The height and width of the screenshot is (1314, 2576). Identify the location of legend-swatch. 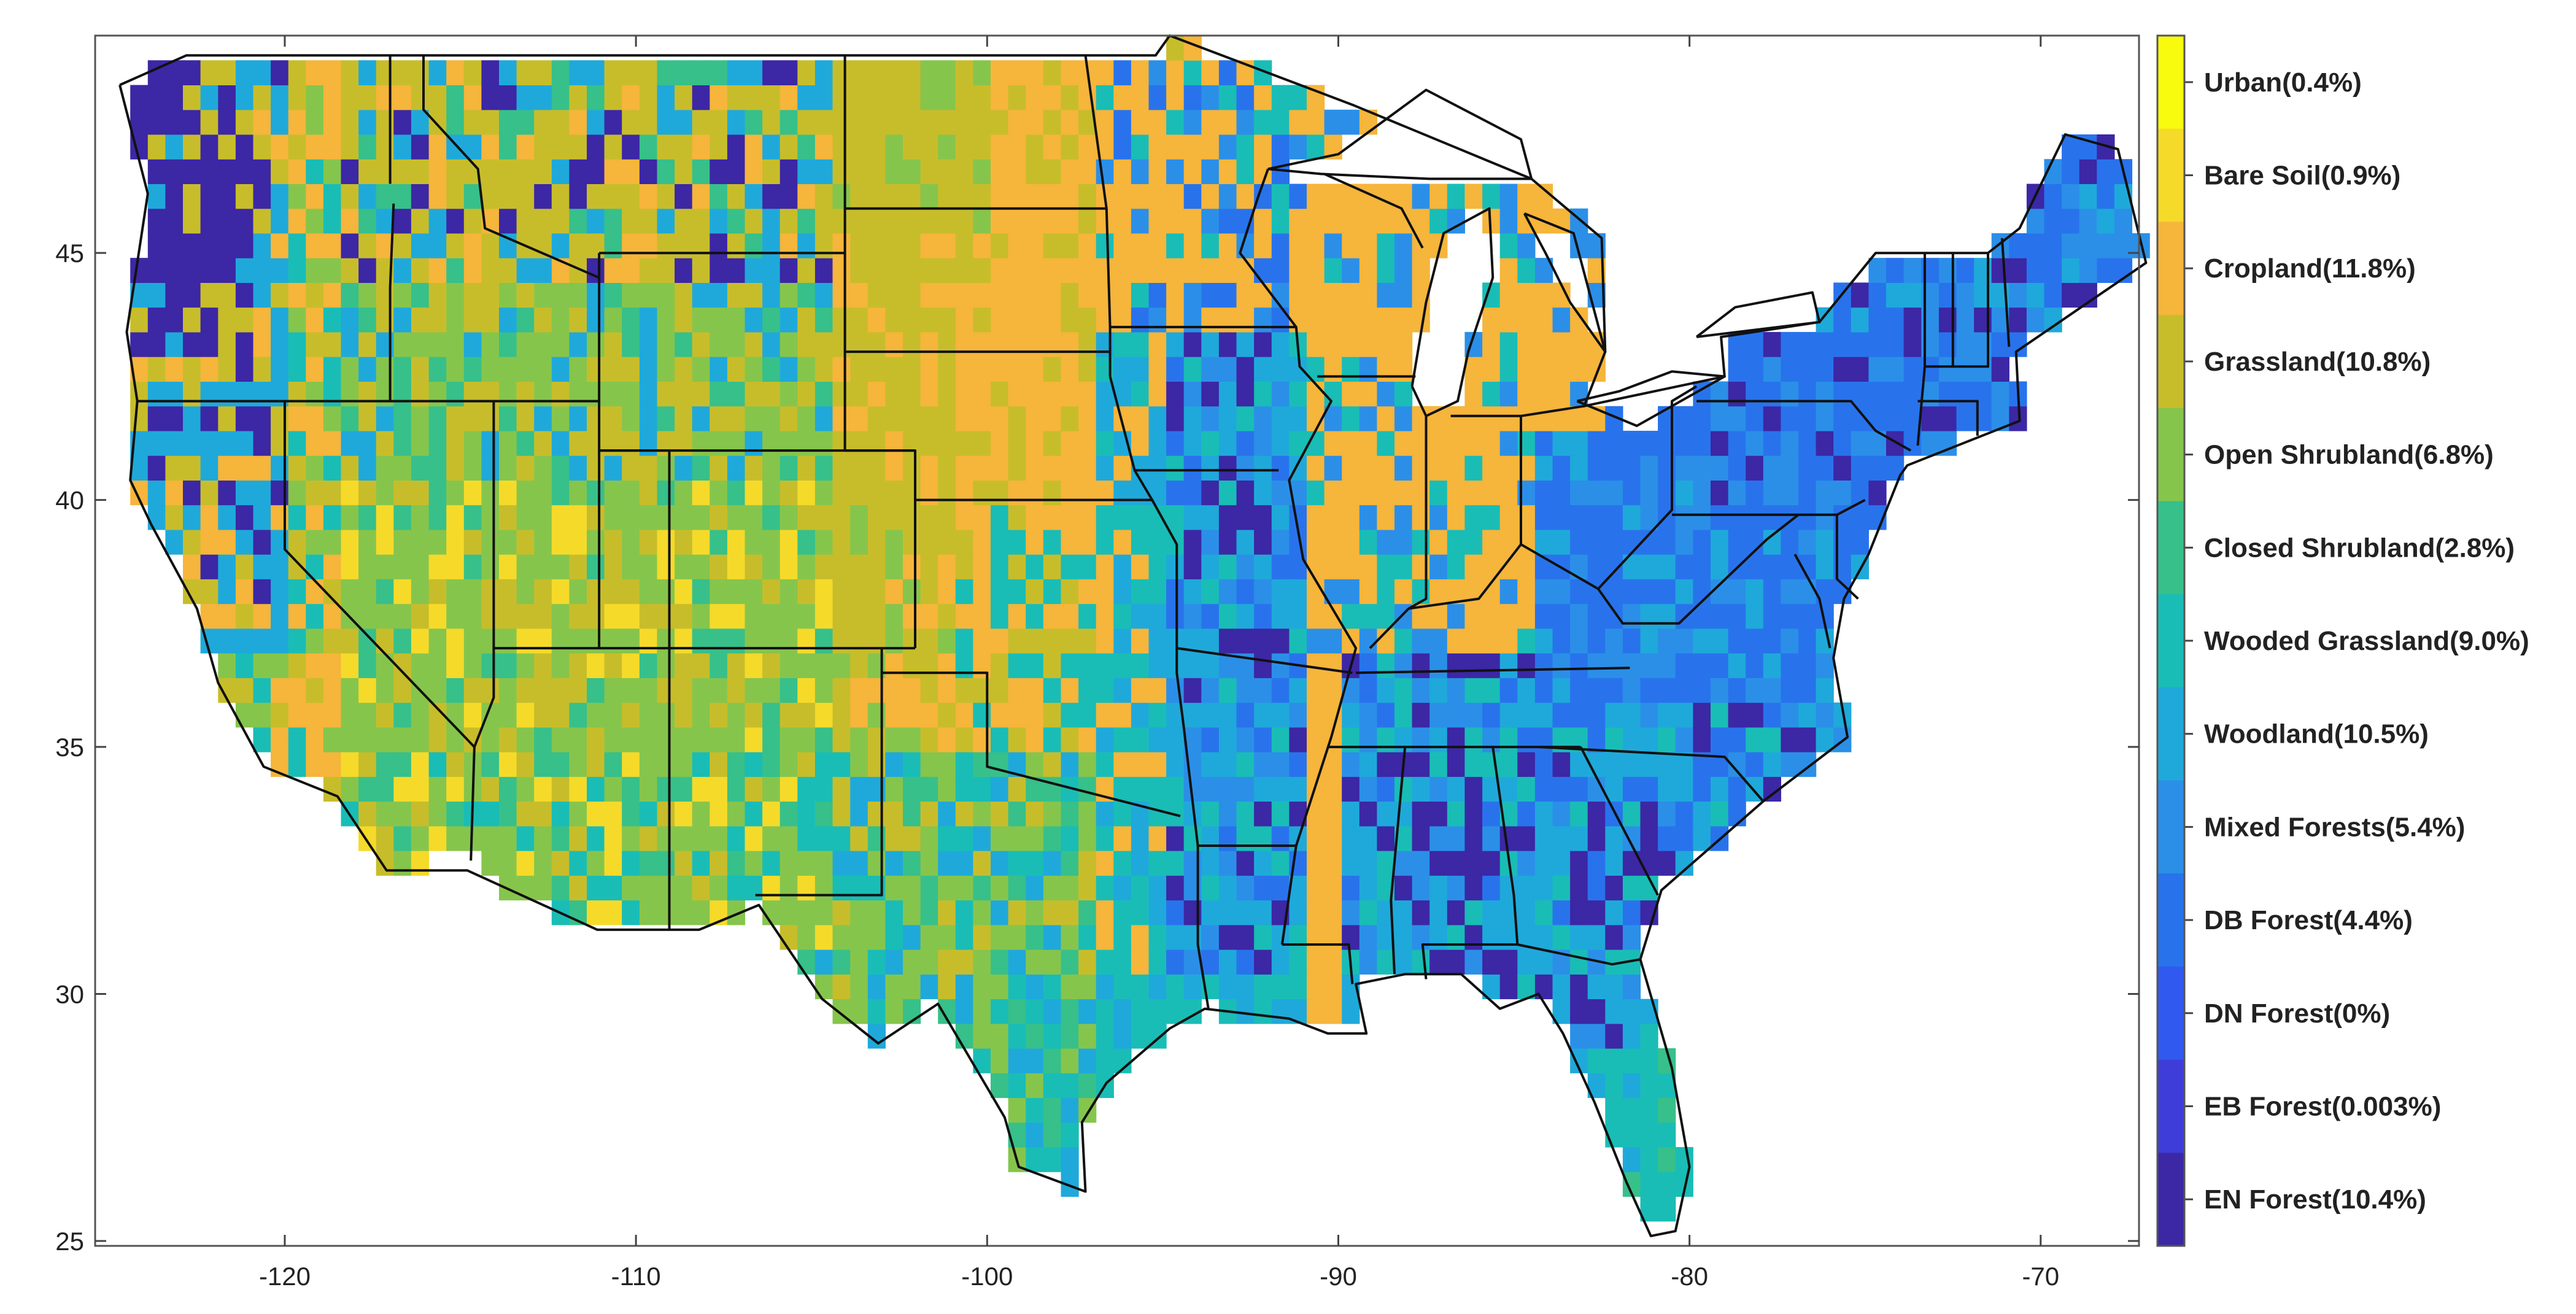
(2170, 1106).